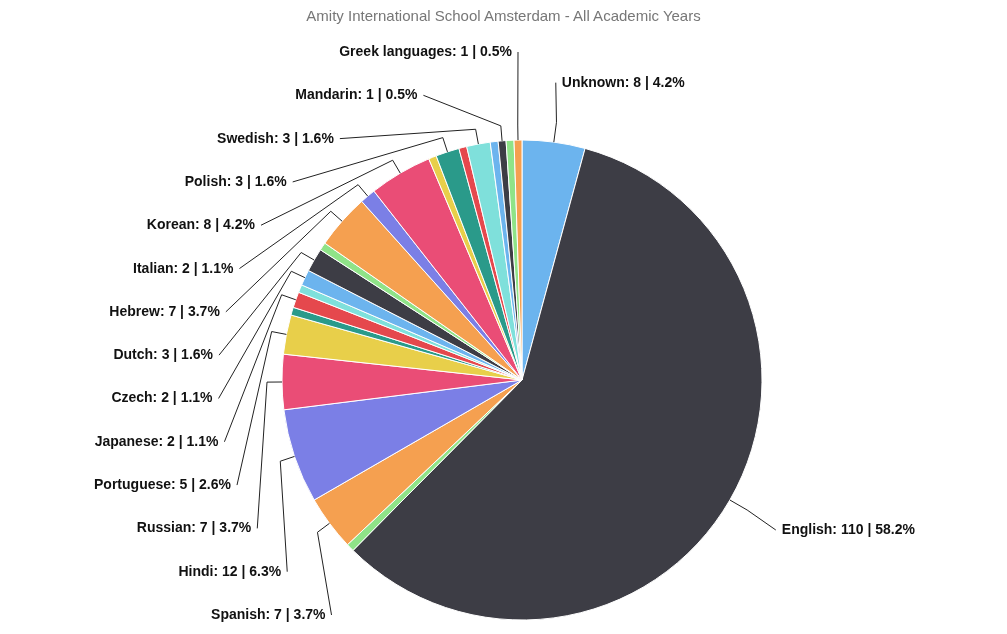 This screenshot has height=634, width=1007. I want to click on slice-label: Greek languages: 1 | 0.5%, so click(426, 51).